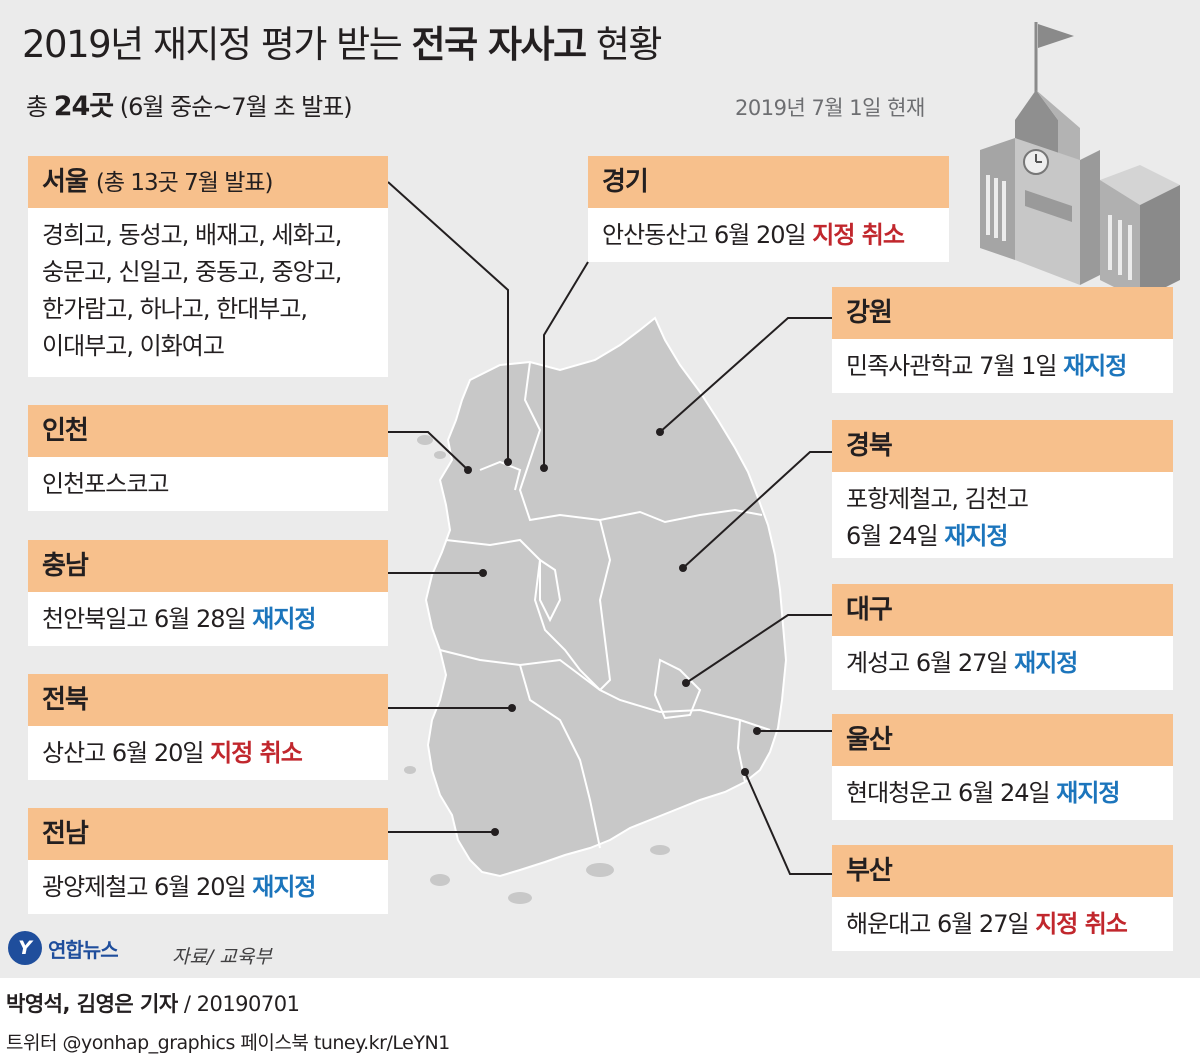 The width and height of the screenshot is (1200, 1059). What do you see at coordinates (768, 182) in the screenshot?
I see `region-header: 경기` at bounding box center [768, 182].